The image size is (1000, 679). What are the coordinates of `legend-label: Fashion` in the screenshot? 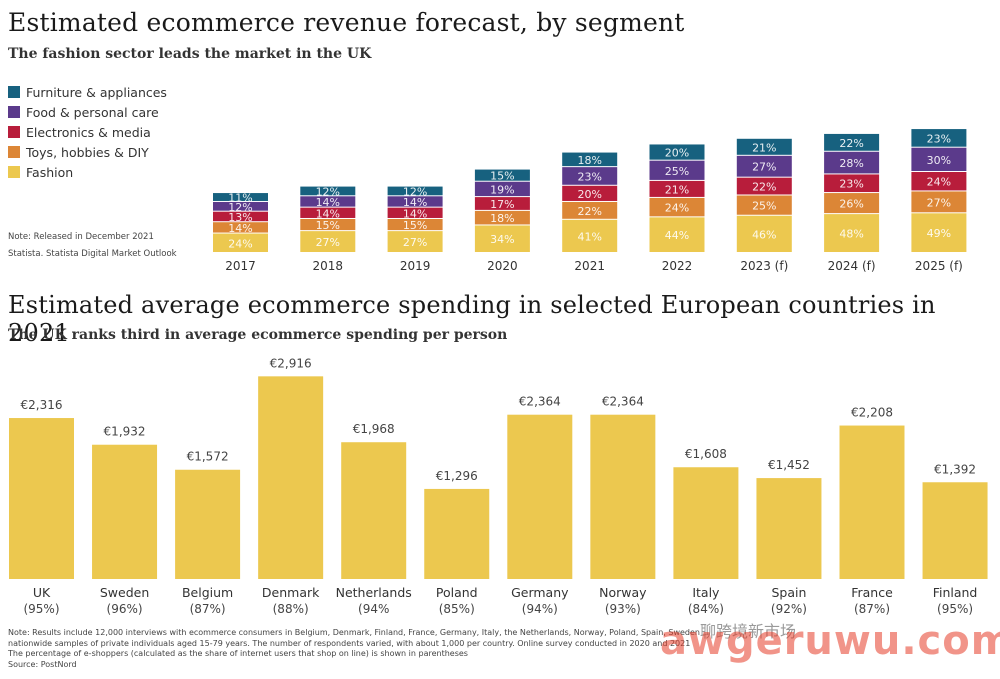 It's located at (50, 172).